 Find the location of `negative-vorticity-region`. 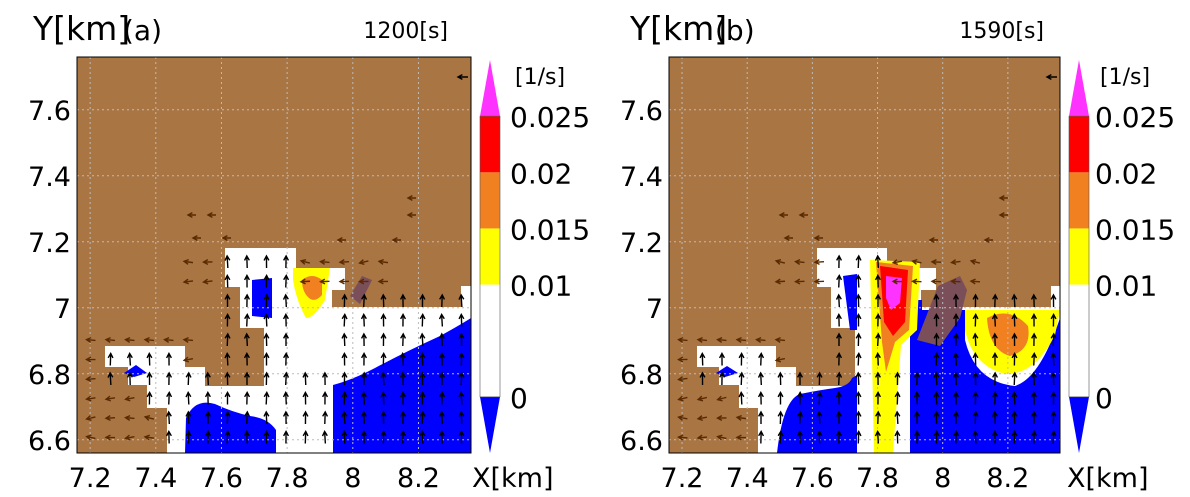

negative-vorticity-region is located at coordinates (1012, 385).